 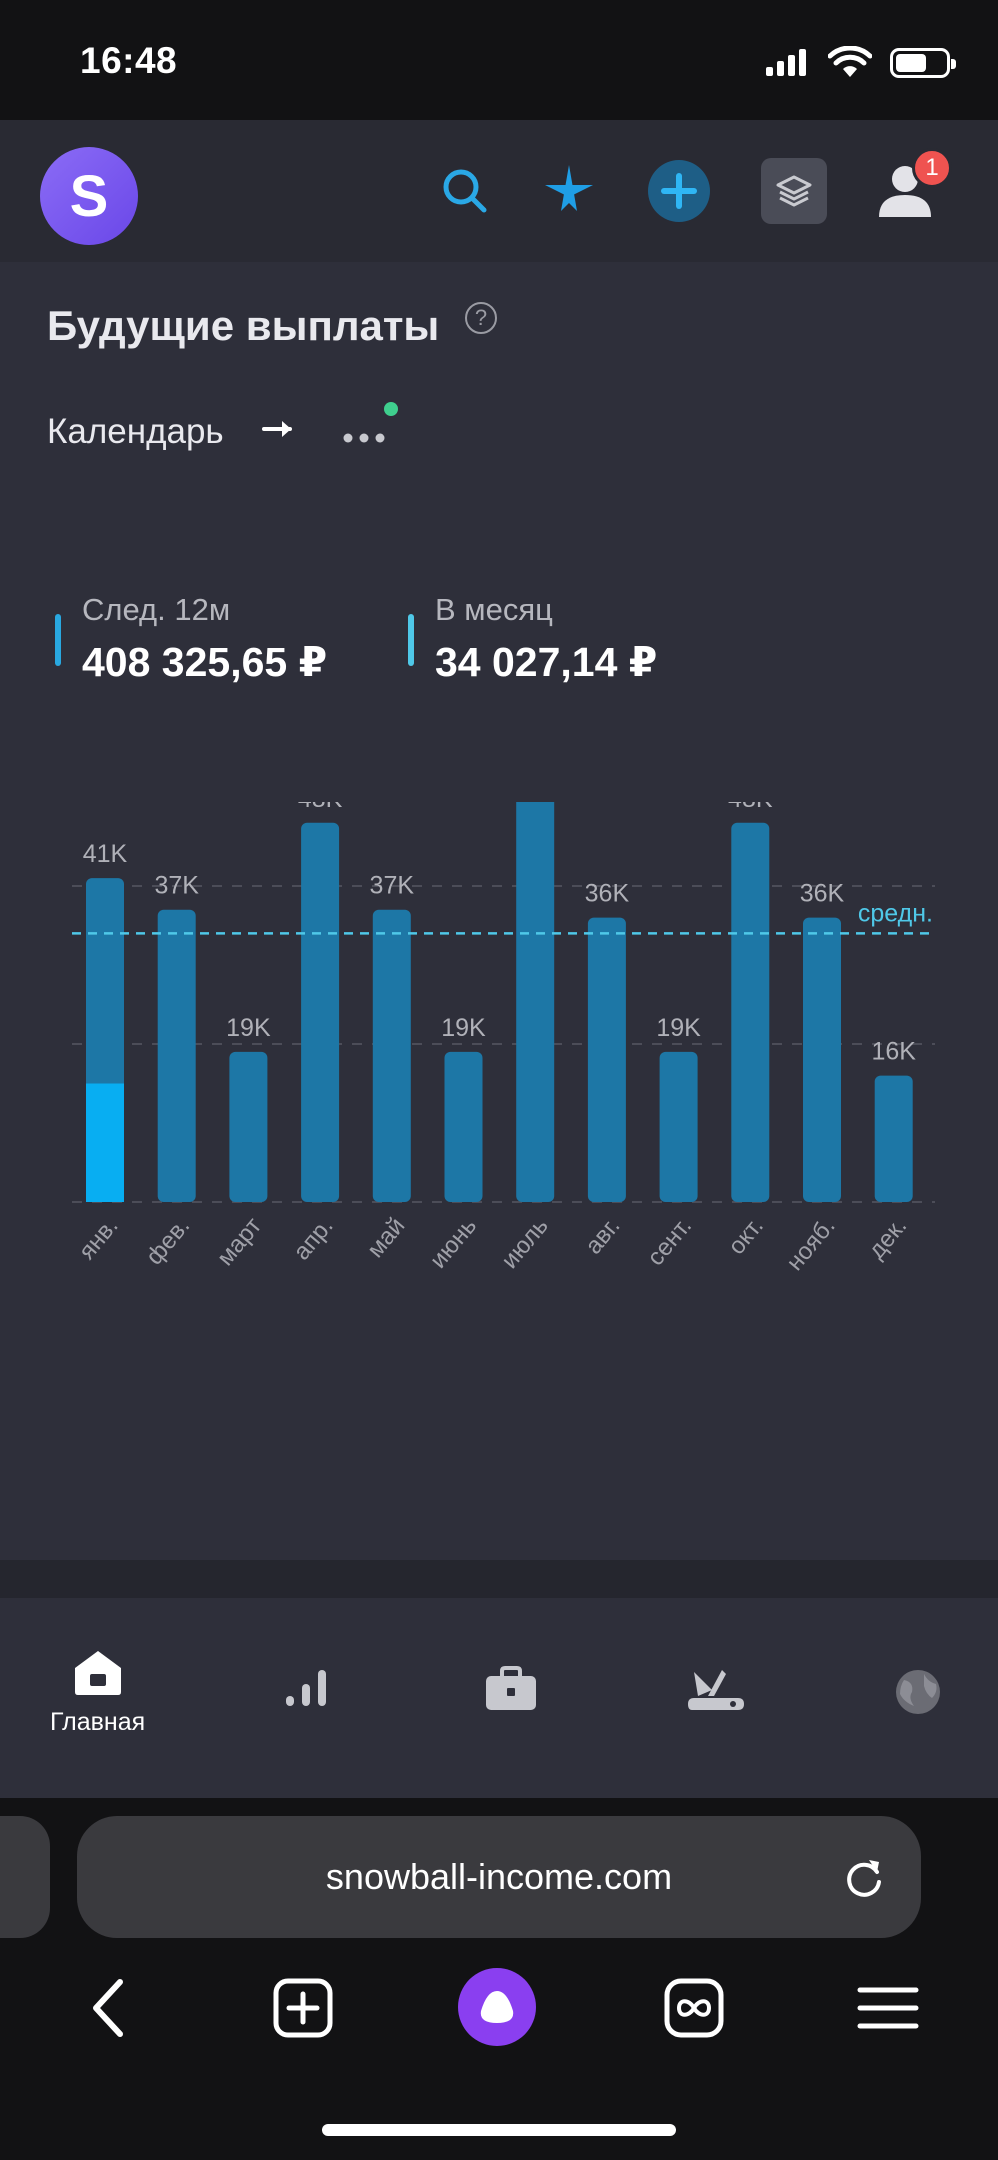 I want to click on assistant-icon, so click(x=497, y=2007).